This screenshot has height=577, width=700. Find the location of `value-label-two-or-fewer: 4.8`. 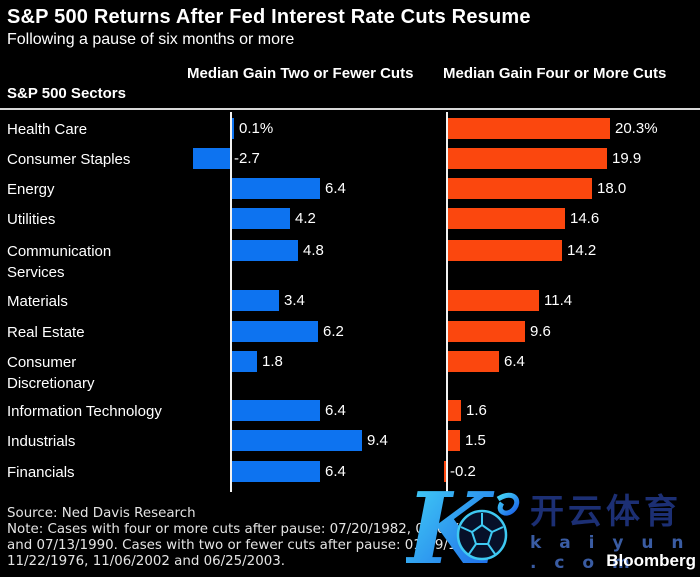

value-label-two-or-fewer: 4.8 is located at coordinates (313, 250).